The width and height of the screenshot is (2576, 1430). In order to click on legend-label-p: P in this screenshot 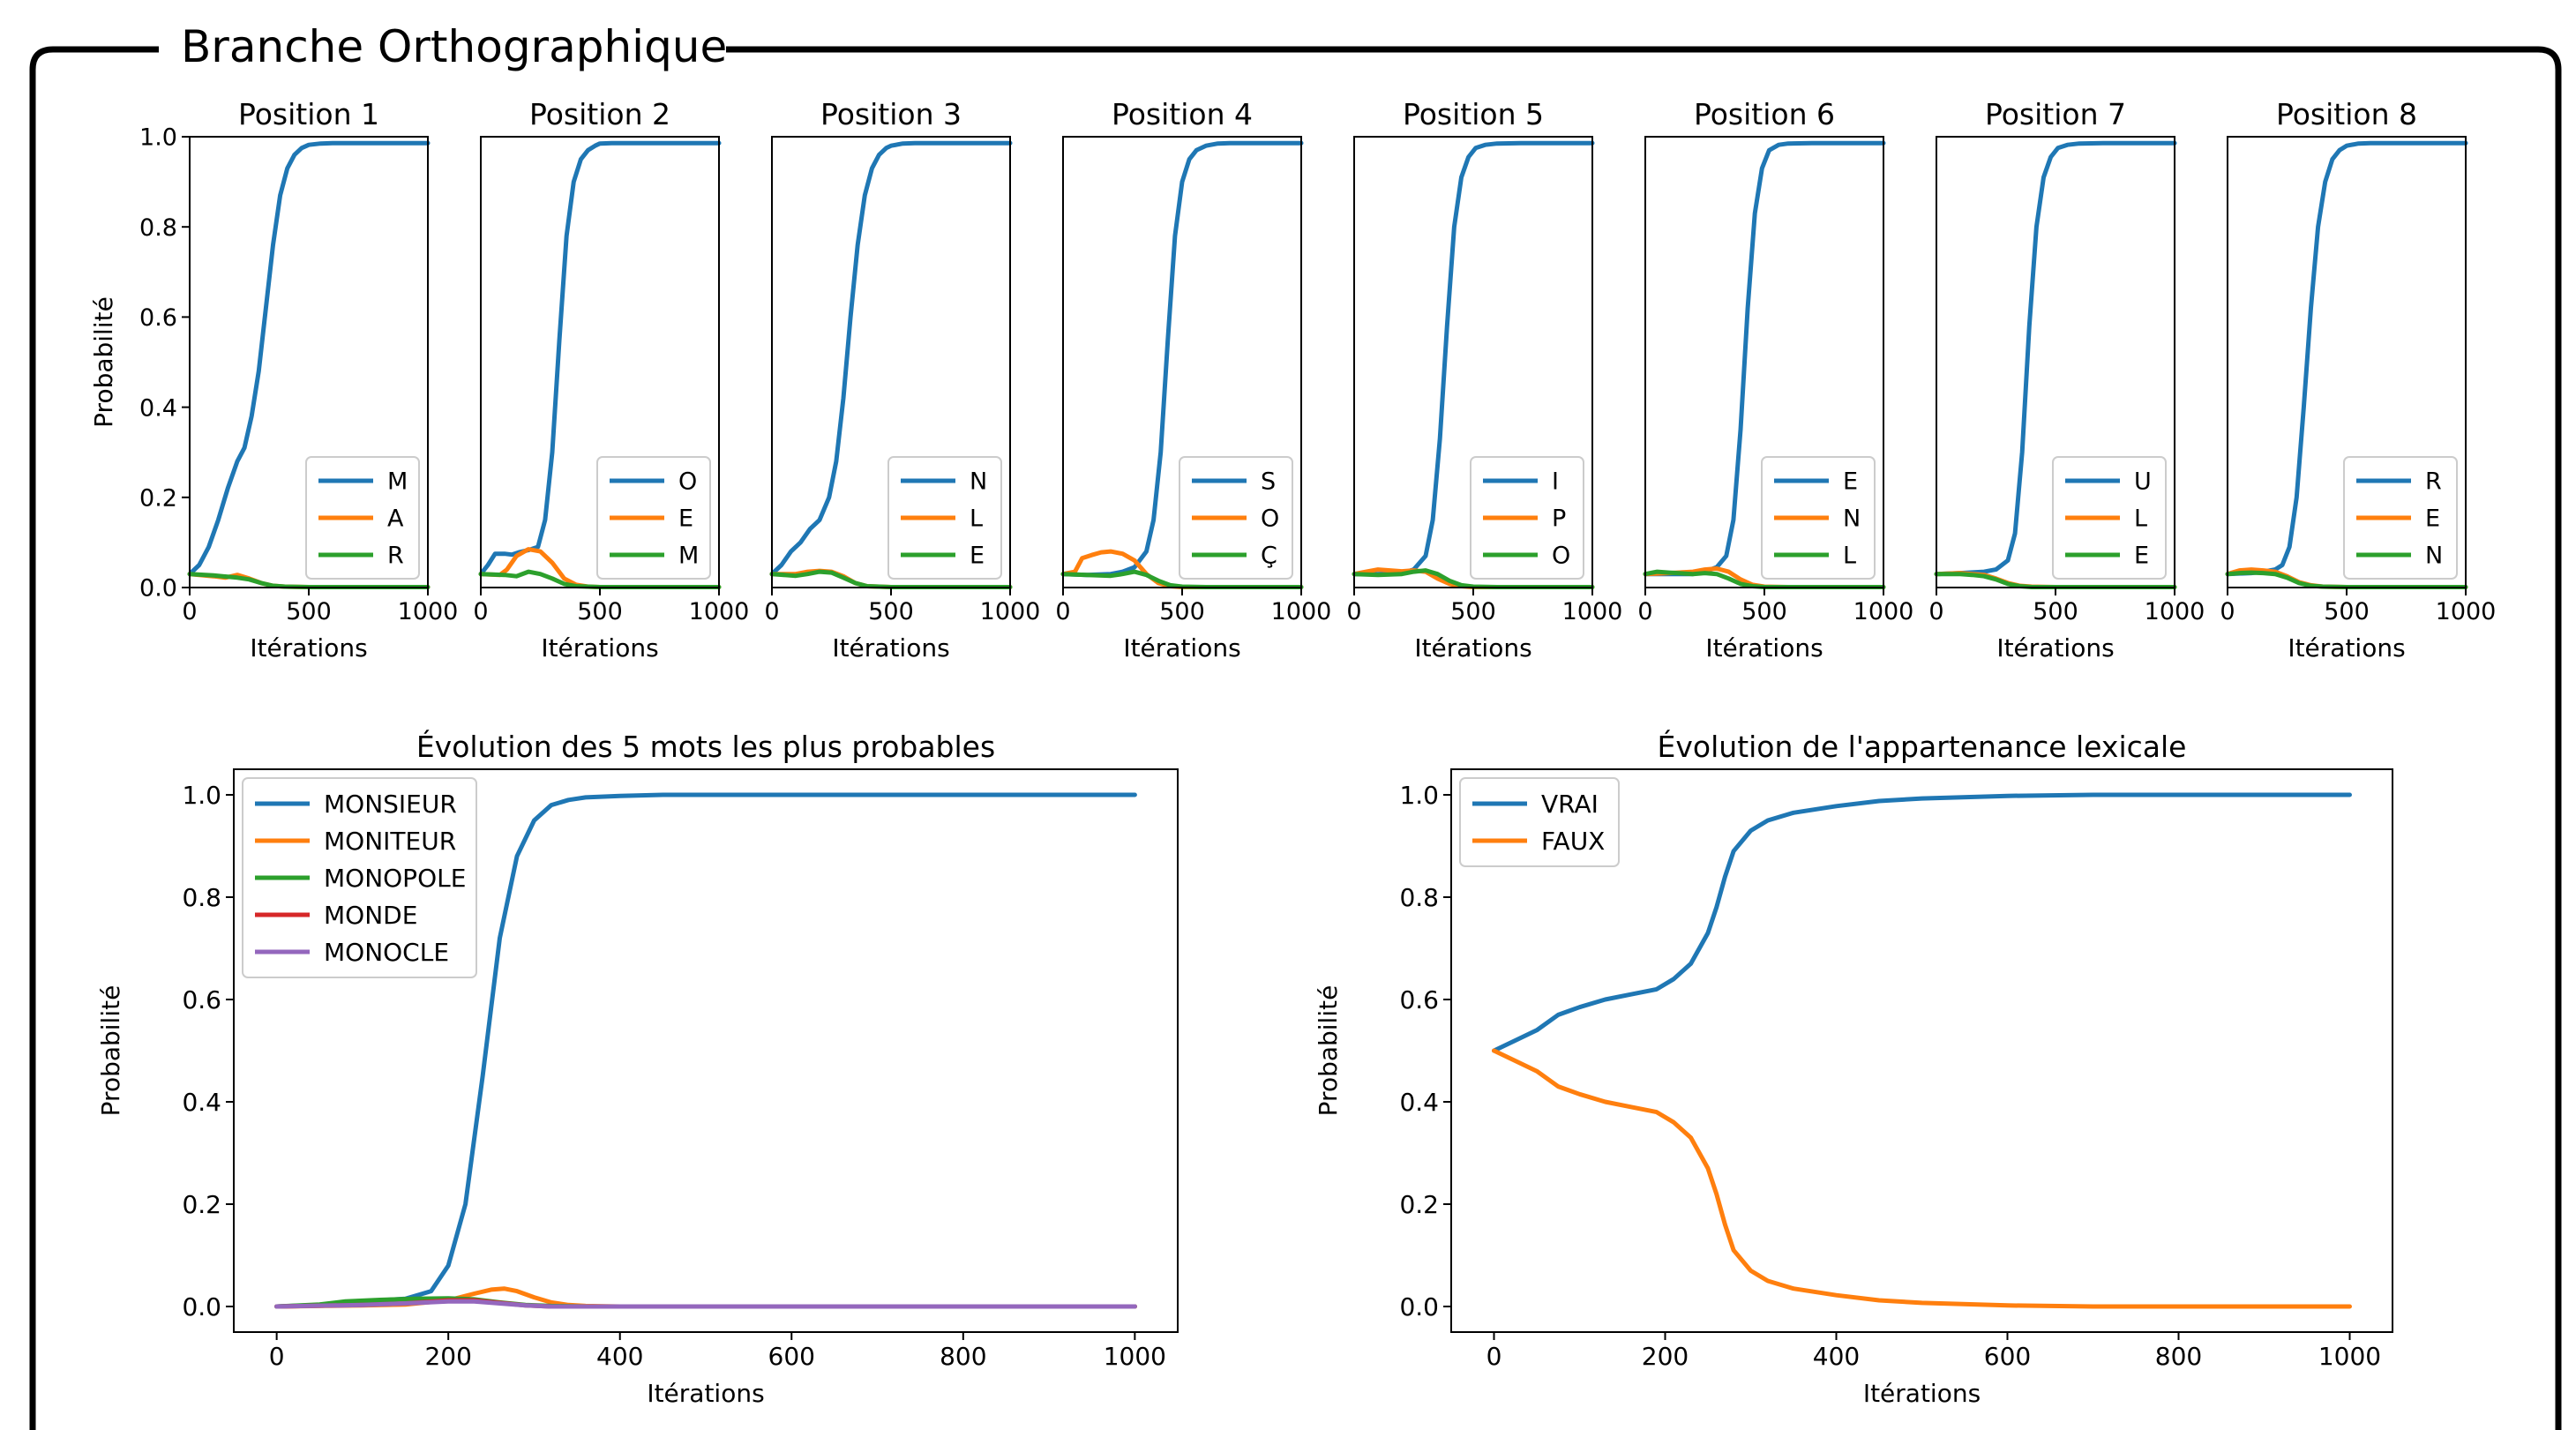, I will do `click(1559, 519)`.